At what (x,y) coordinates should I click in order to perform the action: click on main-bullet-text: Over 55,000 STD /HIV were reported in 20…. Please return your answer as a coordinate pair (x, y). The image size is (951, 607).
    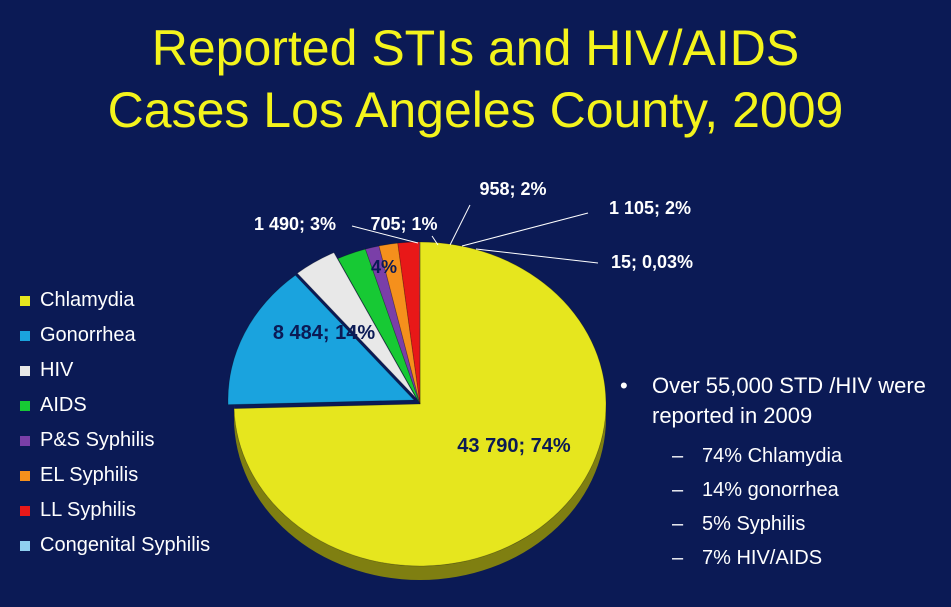
    Looking at the image, I should click on (789, 400).